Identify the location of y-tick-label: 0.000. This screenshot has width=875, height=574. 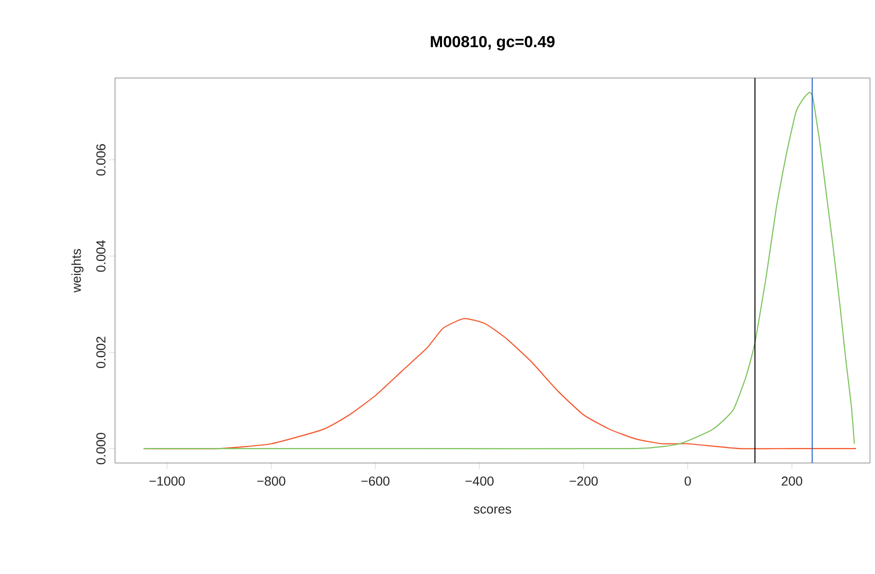
(101, 448).